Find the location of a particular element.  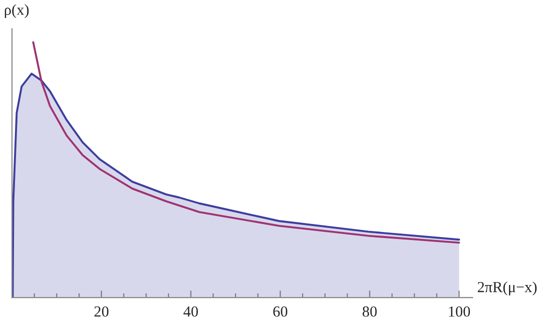

x-axis-title: 2πR(μ−x) is located at coordinates (507, 288).